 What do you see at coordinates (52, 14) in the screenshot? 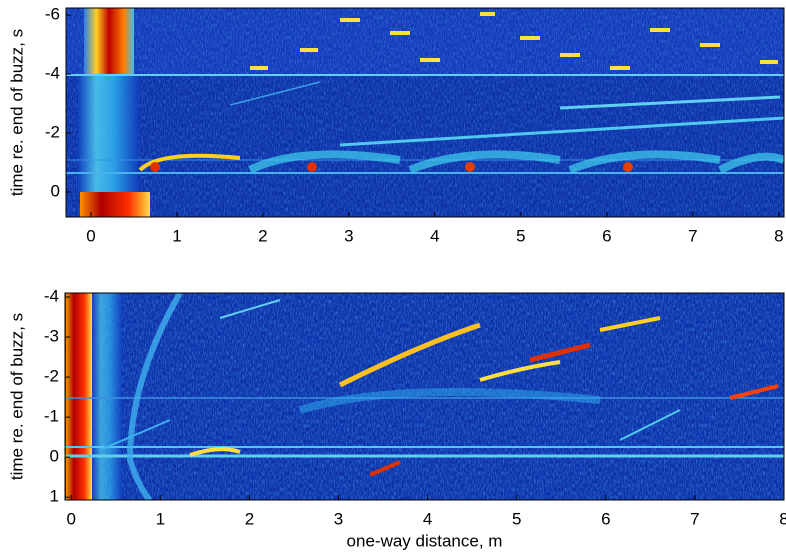
I see `y-tick-label: -6` at bounding box center [52, 14].